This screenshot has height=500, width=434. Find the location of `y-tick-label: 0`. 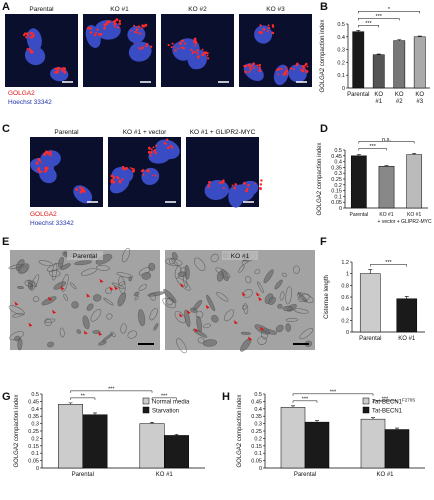

y-tick-label: 0 is located at coordinates (347, 333).